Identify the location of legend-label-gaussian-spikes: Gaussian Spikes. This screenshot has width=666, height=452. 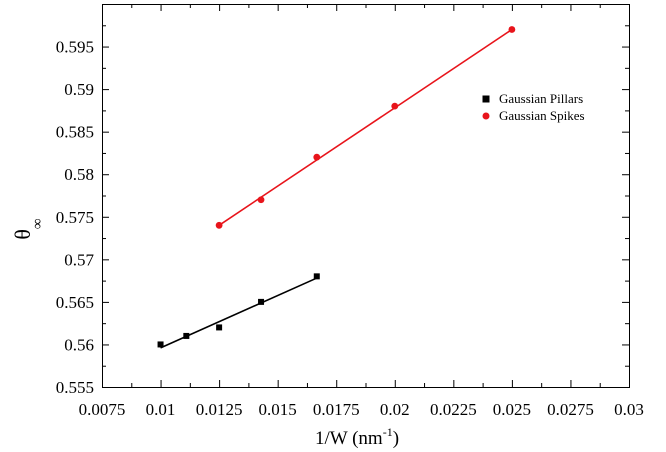
(542, 115).